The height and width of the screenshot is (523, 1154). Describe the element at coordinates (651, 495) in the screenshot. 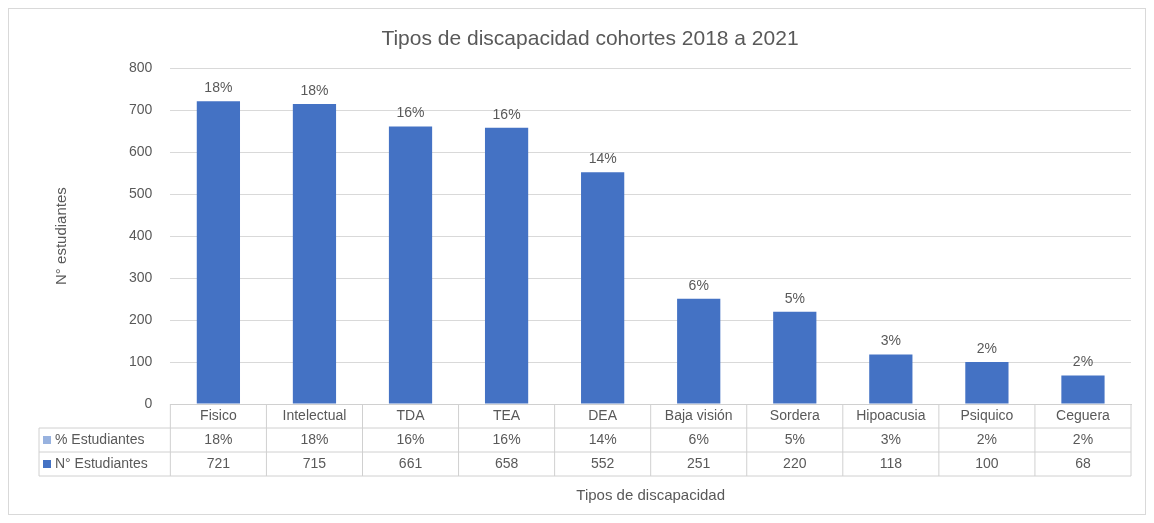

I see `x-axis-title: Tipos de discapacidad` at that location.